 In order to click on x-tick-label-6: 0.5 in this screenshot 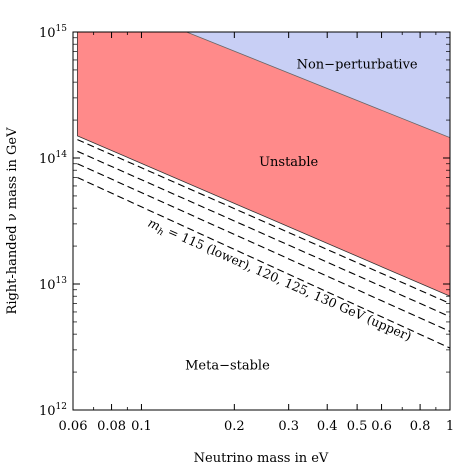, I will do `click(357, 426)`.